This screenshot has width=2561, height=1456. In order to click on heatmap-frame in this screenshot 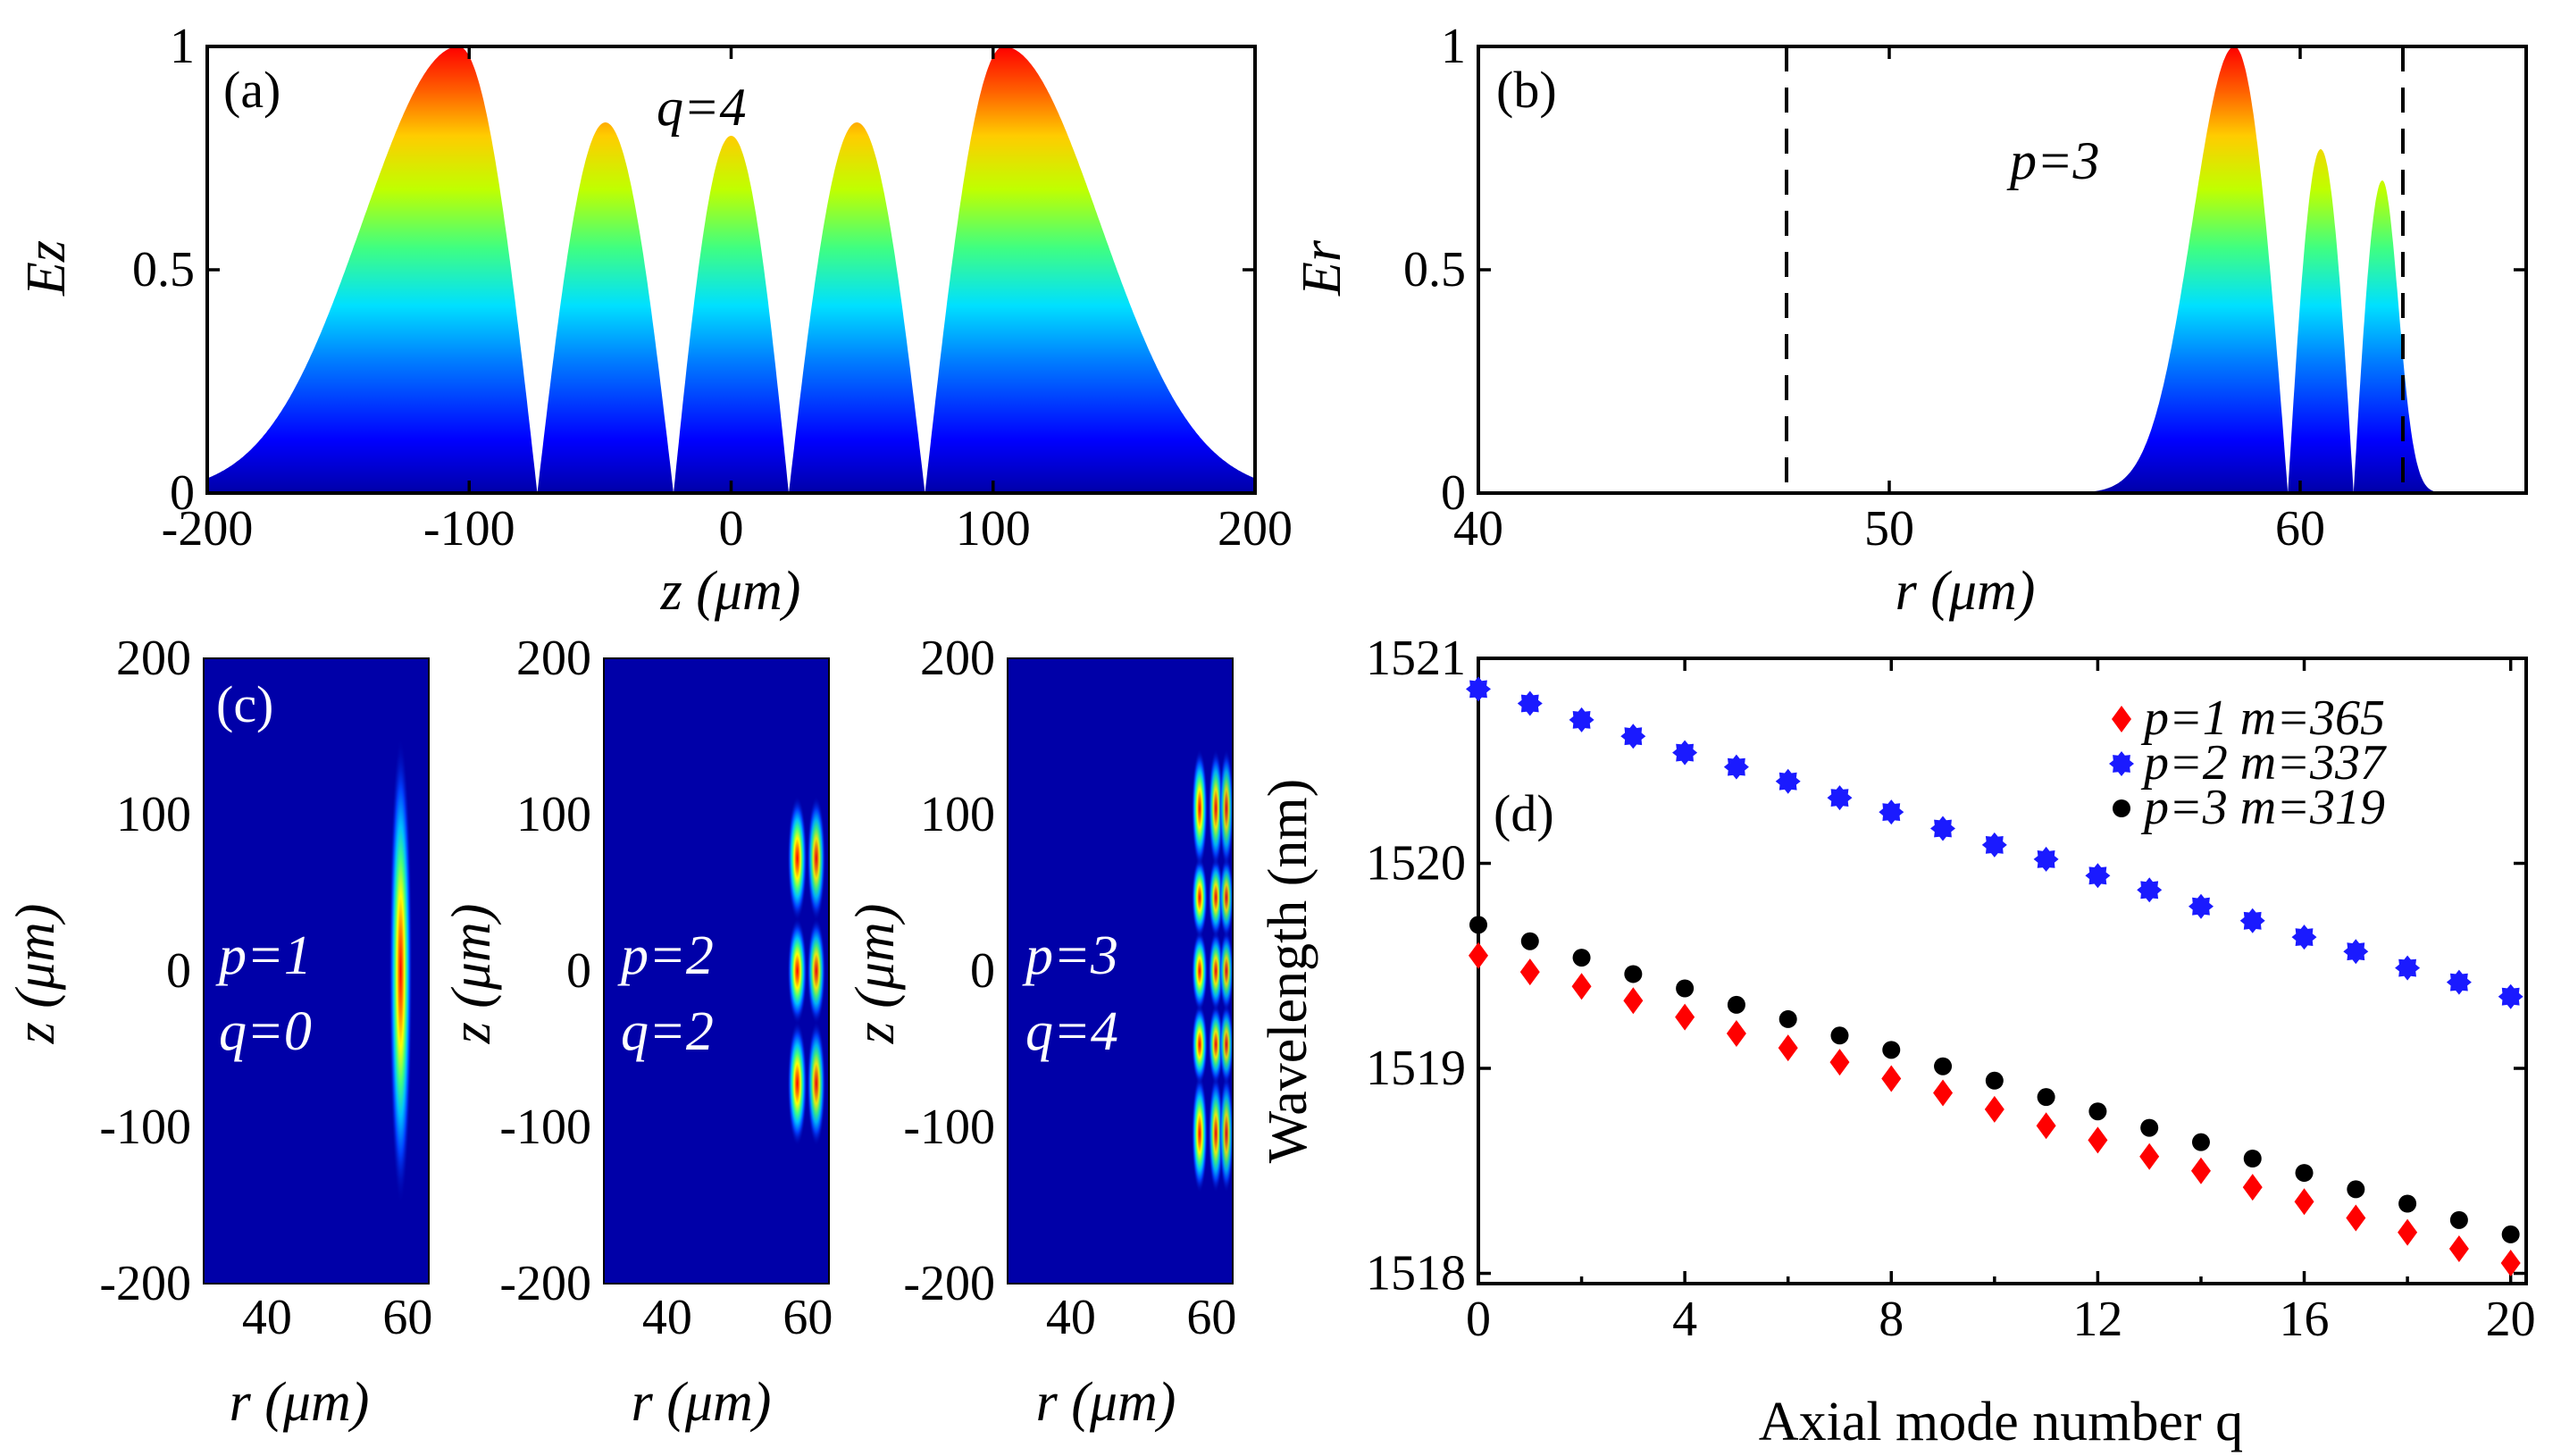, I will do `click(1120, 970)`.